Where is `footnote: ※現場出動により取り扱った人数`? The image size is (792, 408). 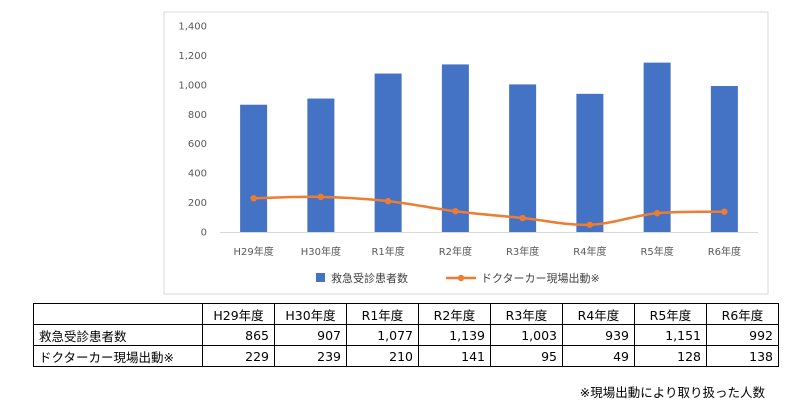
footnote: ※現場出動により取り扱った人数 is located at coordinates (672, 392).